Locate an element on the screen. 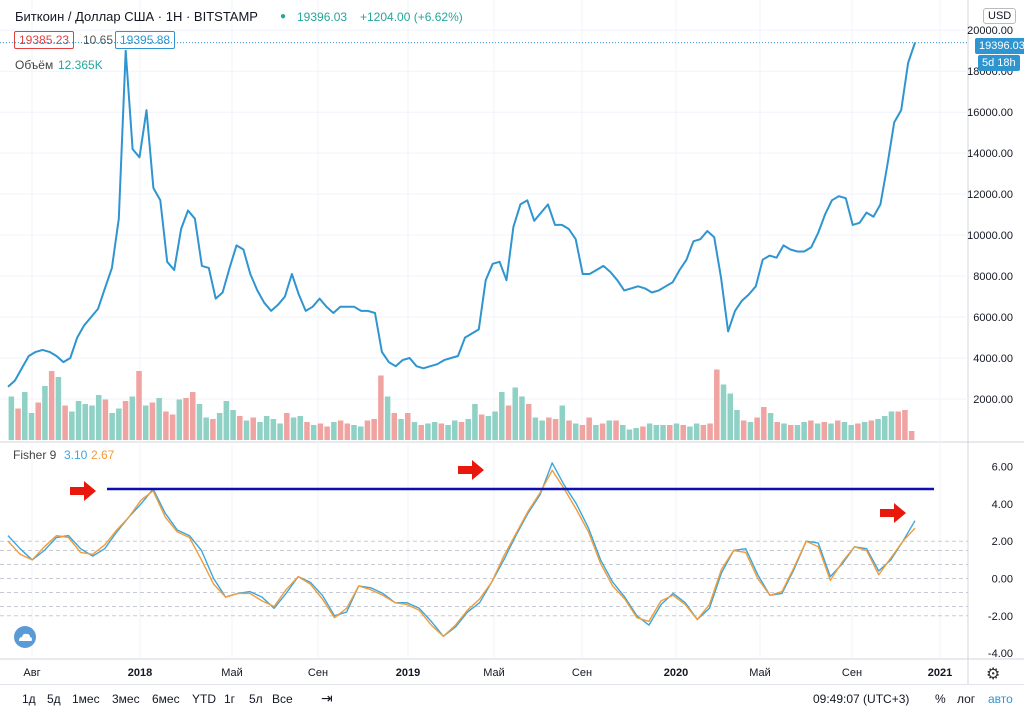 The image size is (1024, 716). range-6m: 6мес is located at coordinates (166, 699).